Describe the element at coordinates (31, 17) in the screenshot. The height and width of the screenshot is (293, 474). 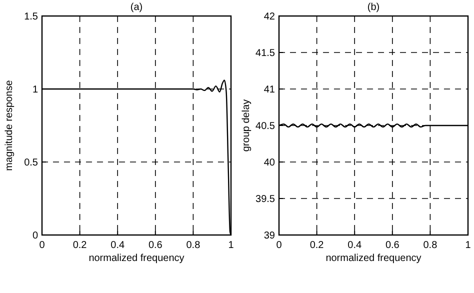
I see `y-tick-label: 1.5` at that location.